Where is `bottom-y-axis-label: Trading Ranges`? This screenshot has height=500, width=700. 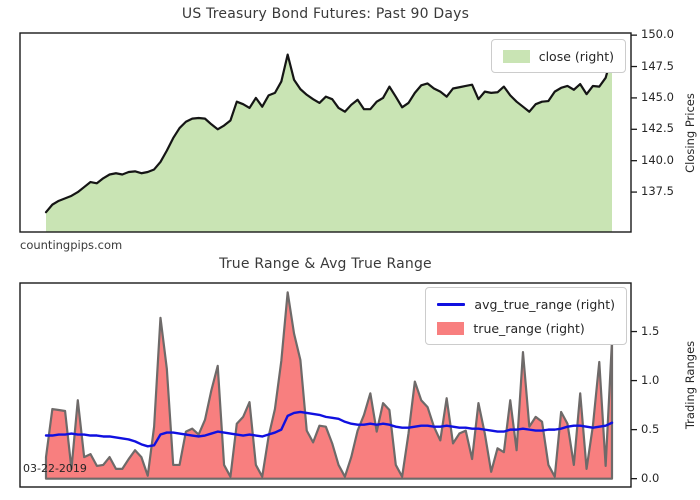
bottom-y-axis-label: Trading Ranges is located at coordinates (690, 385).